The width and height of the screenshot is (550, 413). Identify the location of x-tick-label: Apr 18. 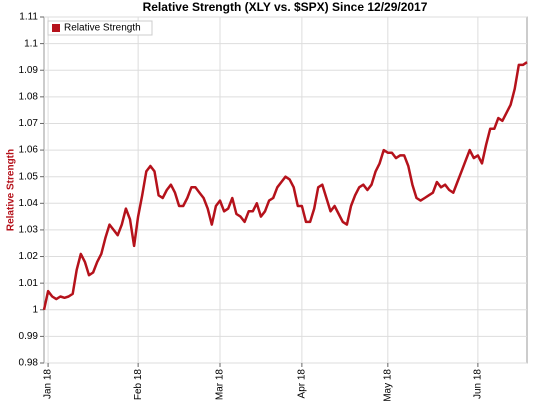
(302, 384).